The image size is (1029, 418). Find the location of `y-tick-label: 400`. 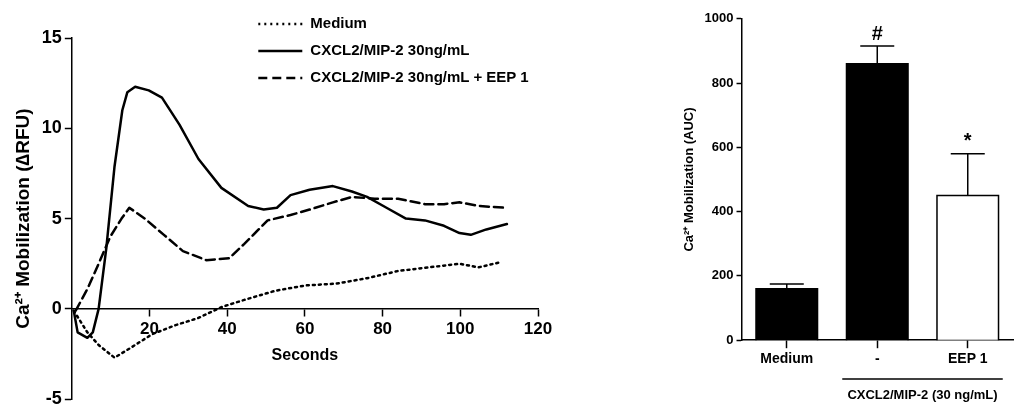

y-tick-label: 400 is located at coordinates (722, 211).